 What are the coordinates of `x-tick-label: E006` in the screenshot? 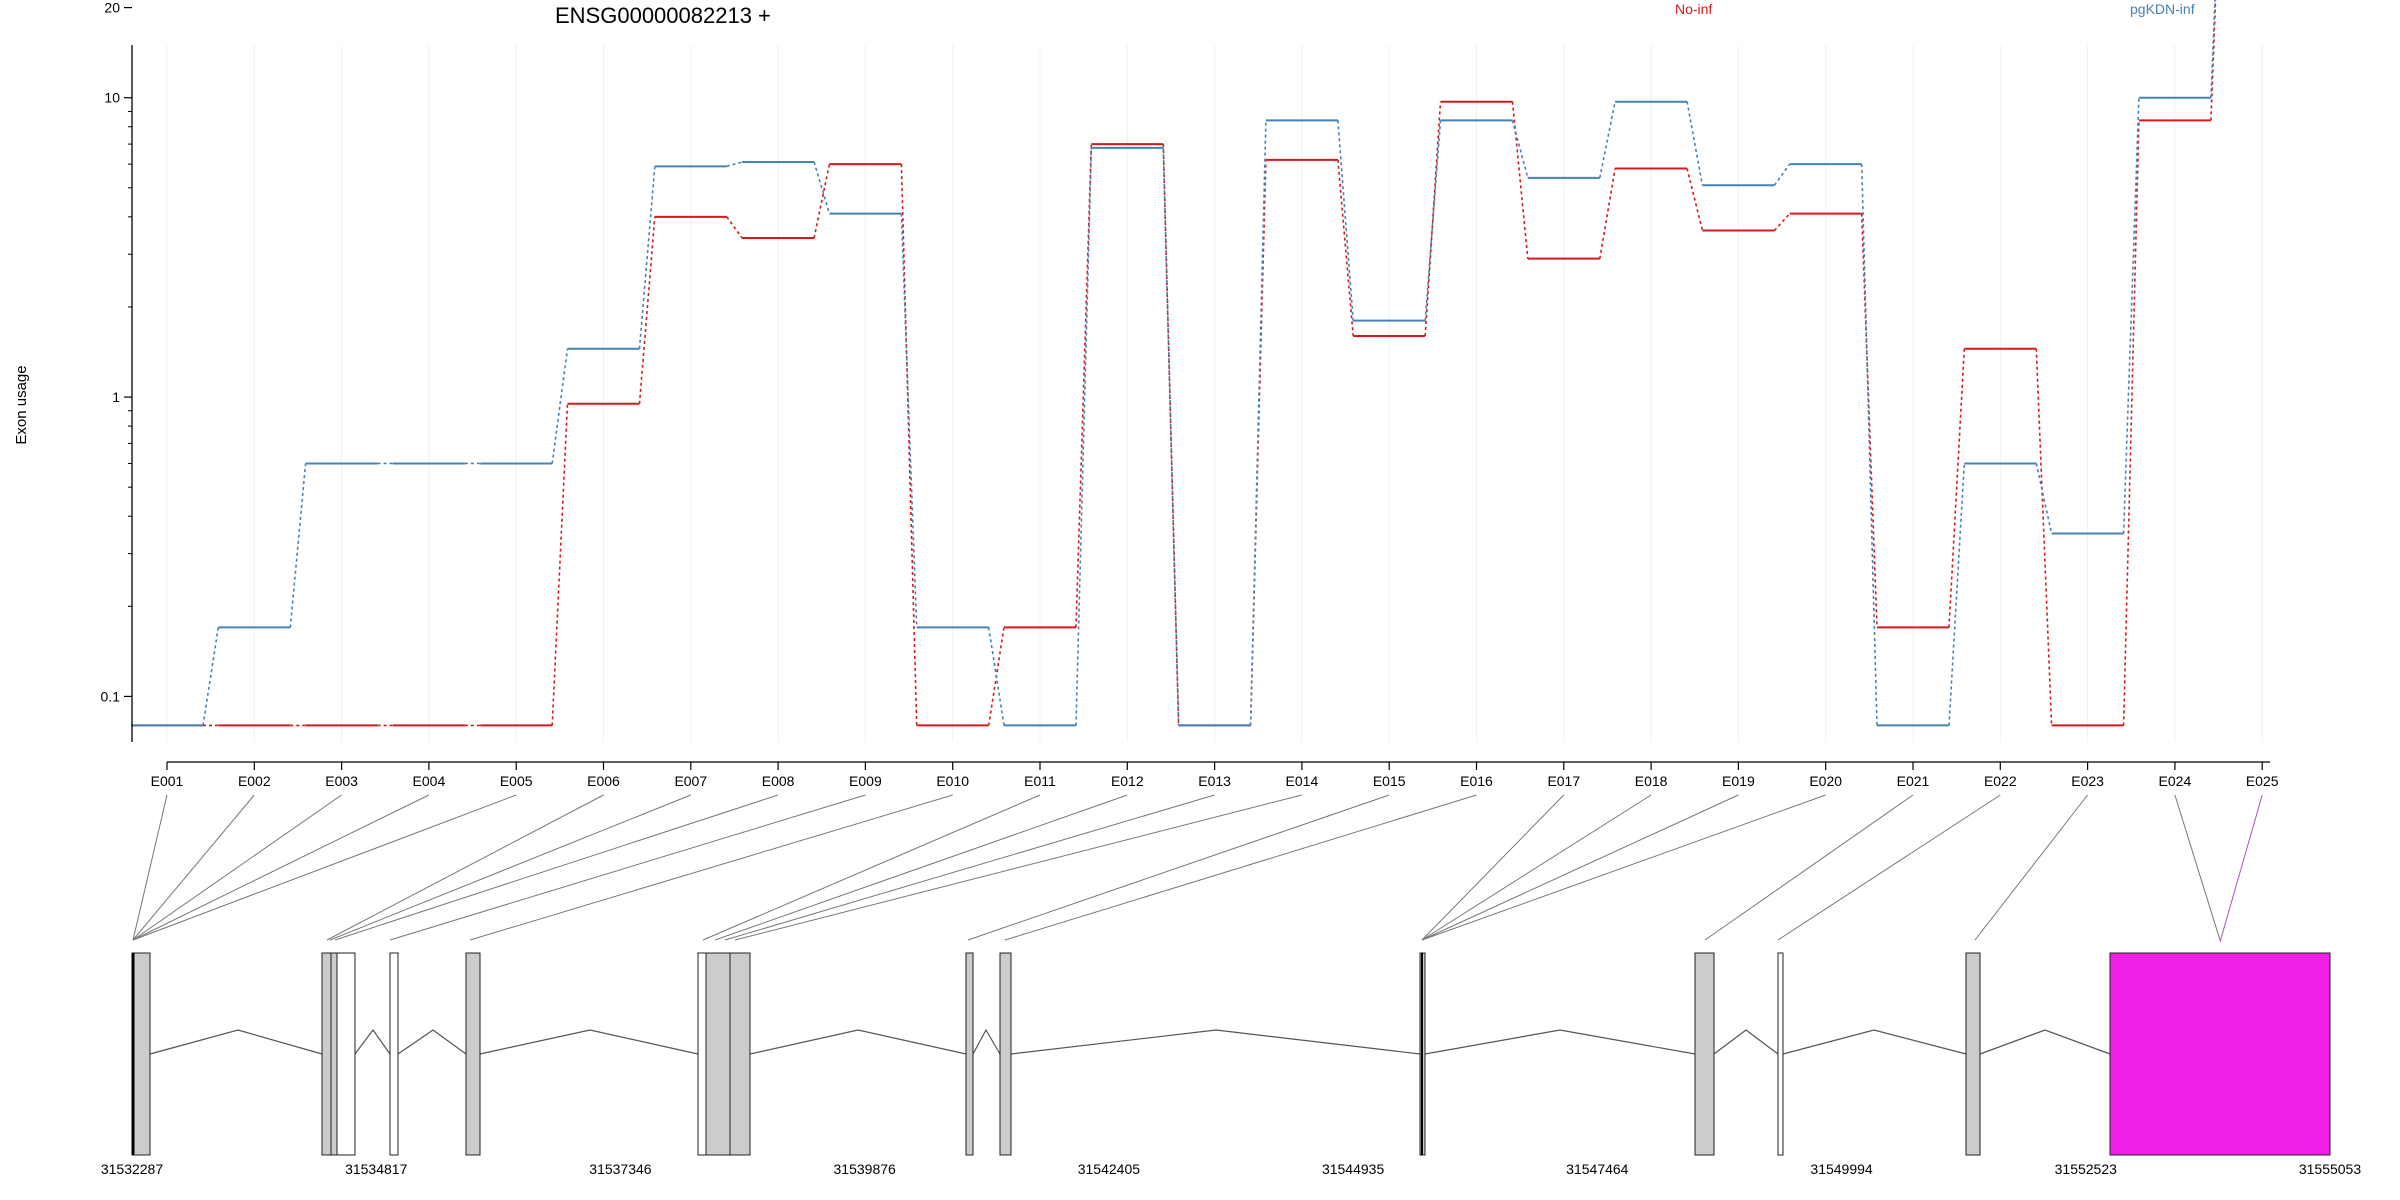 It's located at (603, 781).